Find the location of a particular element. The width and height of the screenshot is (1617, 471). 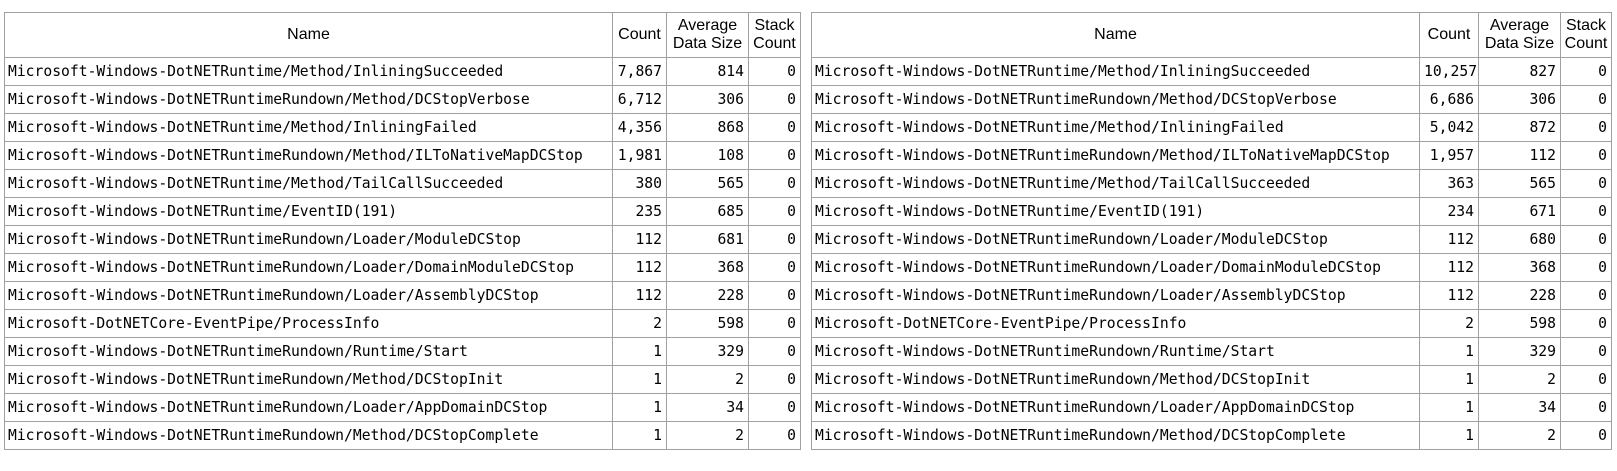

cell-average-data-size: 306 is located at coordinates (707, 99).